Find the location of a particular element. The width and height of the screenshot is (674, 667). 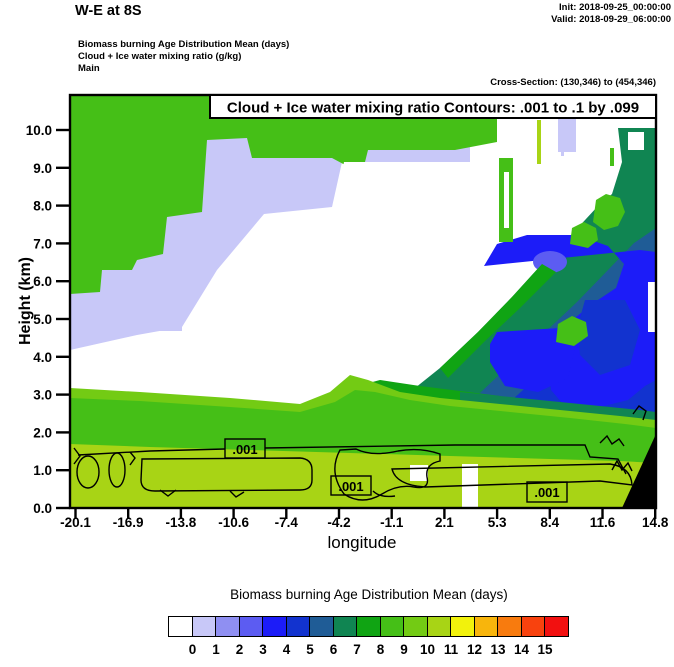

colorbar-tick-label: 4 is located at coordinates (286, 649).